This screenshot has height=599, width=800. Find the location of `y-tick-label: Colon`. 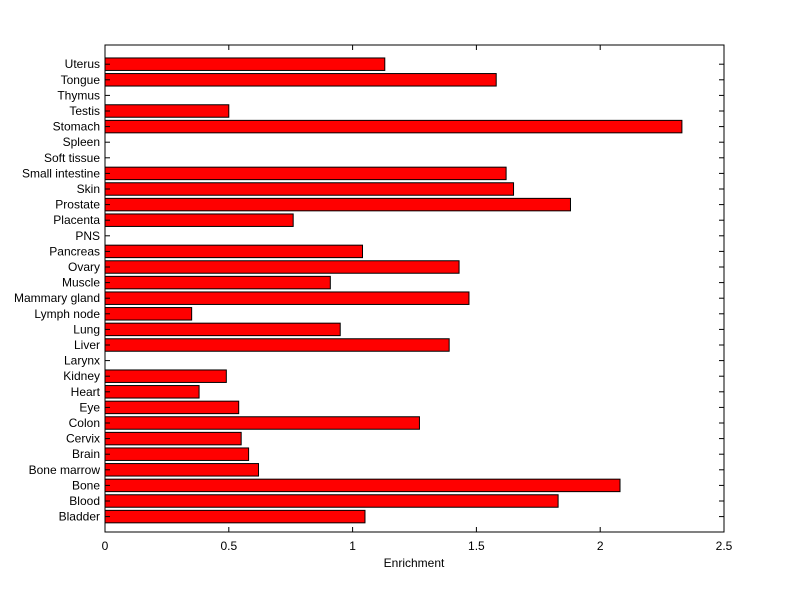

y-tick-label: Colon is located at coordinates (84, 423).